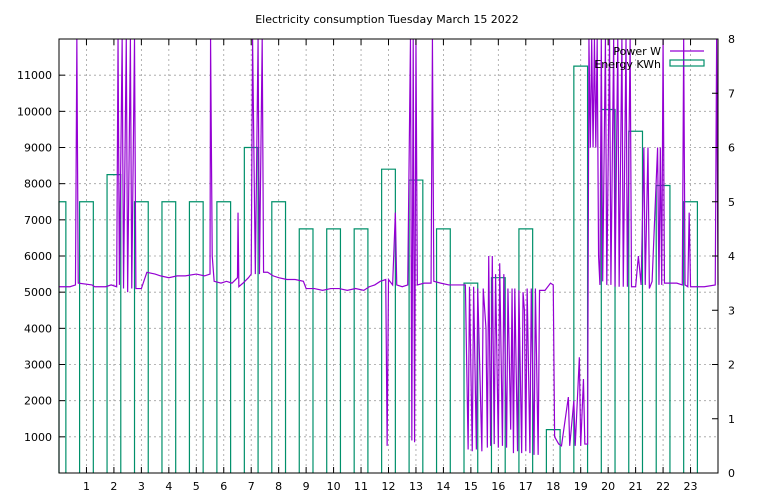 The height and width of the screenshot is (500, 768). What do you see at coordinates (278, 486) in the screenshot?
I see `x-tick-label: 8` at bounding box center [278, 486].